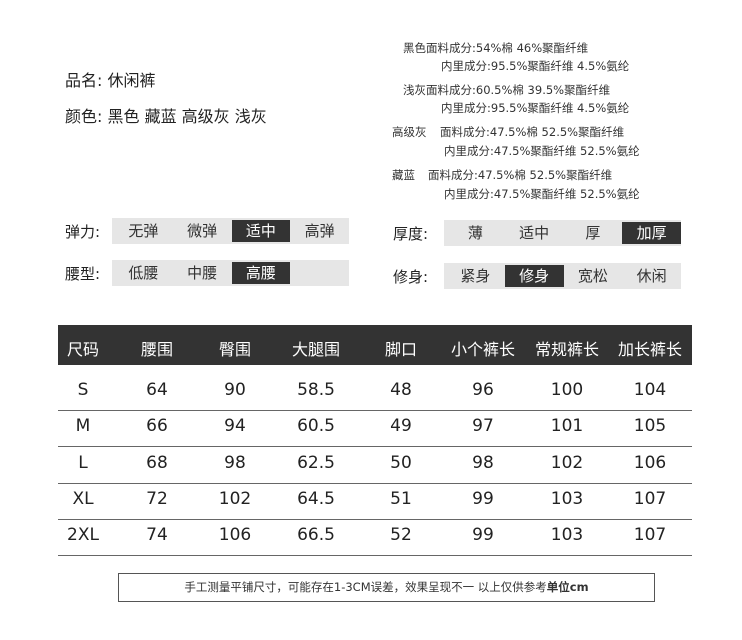  Describe the element at coordinates (562, 233) in the screenshot. I see `attribute-options: 薄 适中 厚 加厚` at that location.